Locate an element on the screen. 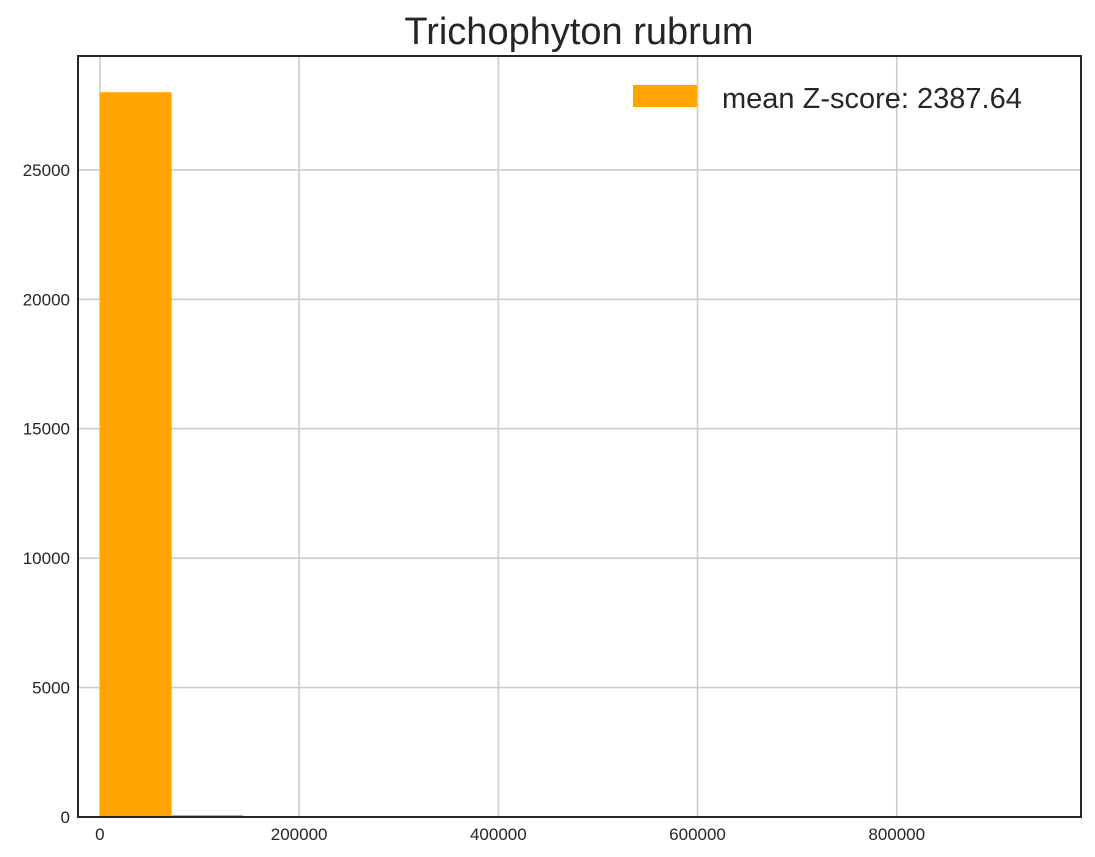 This screenshot has height=857, width=1095. y-tick-label-0: 0 is located at coordinates (65, 817).